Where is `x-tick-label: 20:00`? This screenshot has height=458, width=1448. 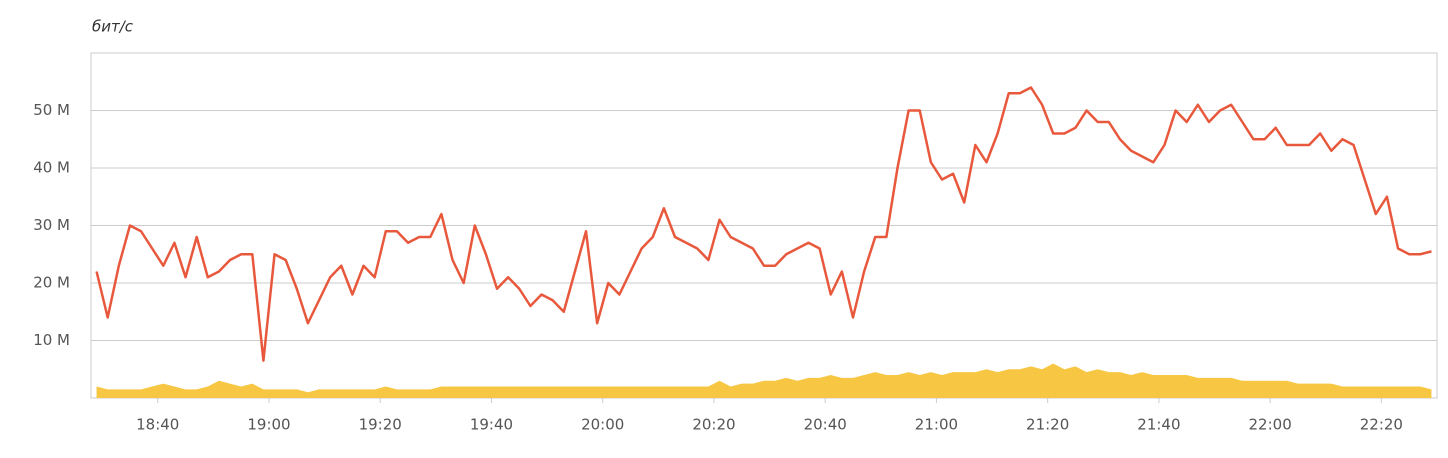
x-tick-label: 20:00 is located at coordinates (602, 425).